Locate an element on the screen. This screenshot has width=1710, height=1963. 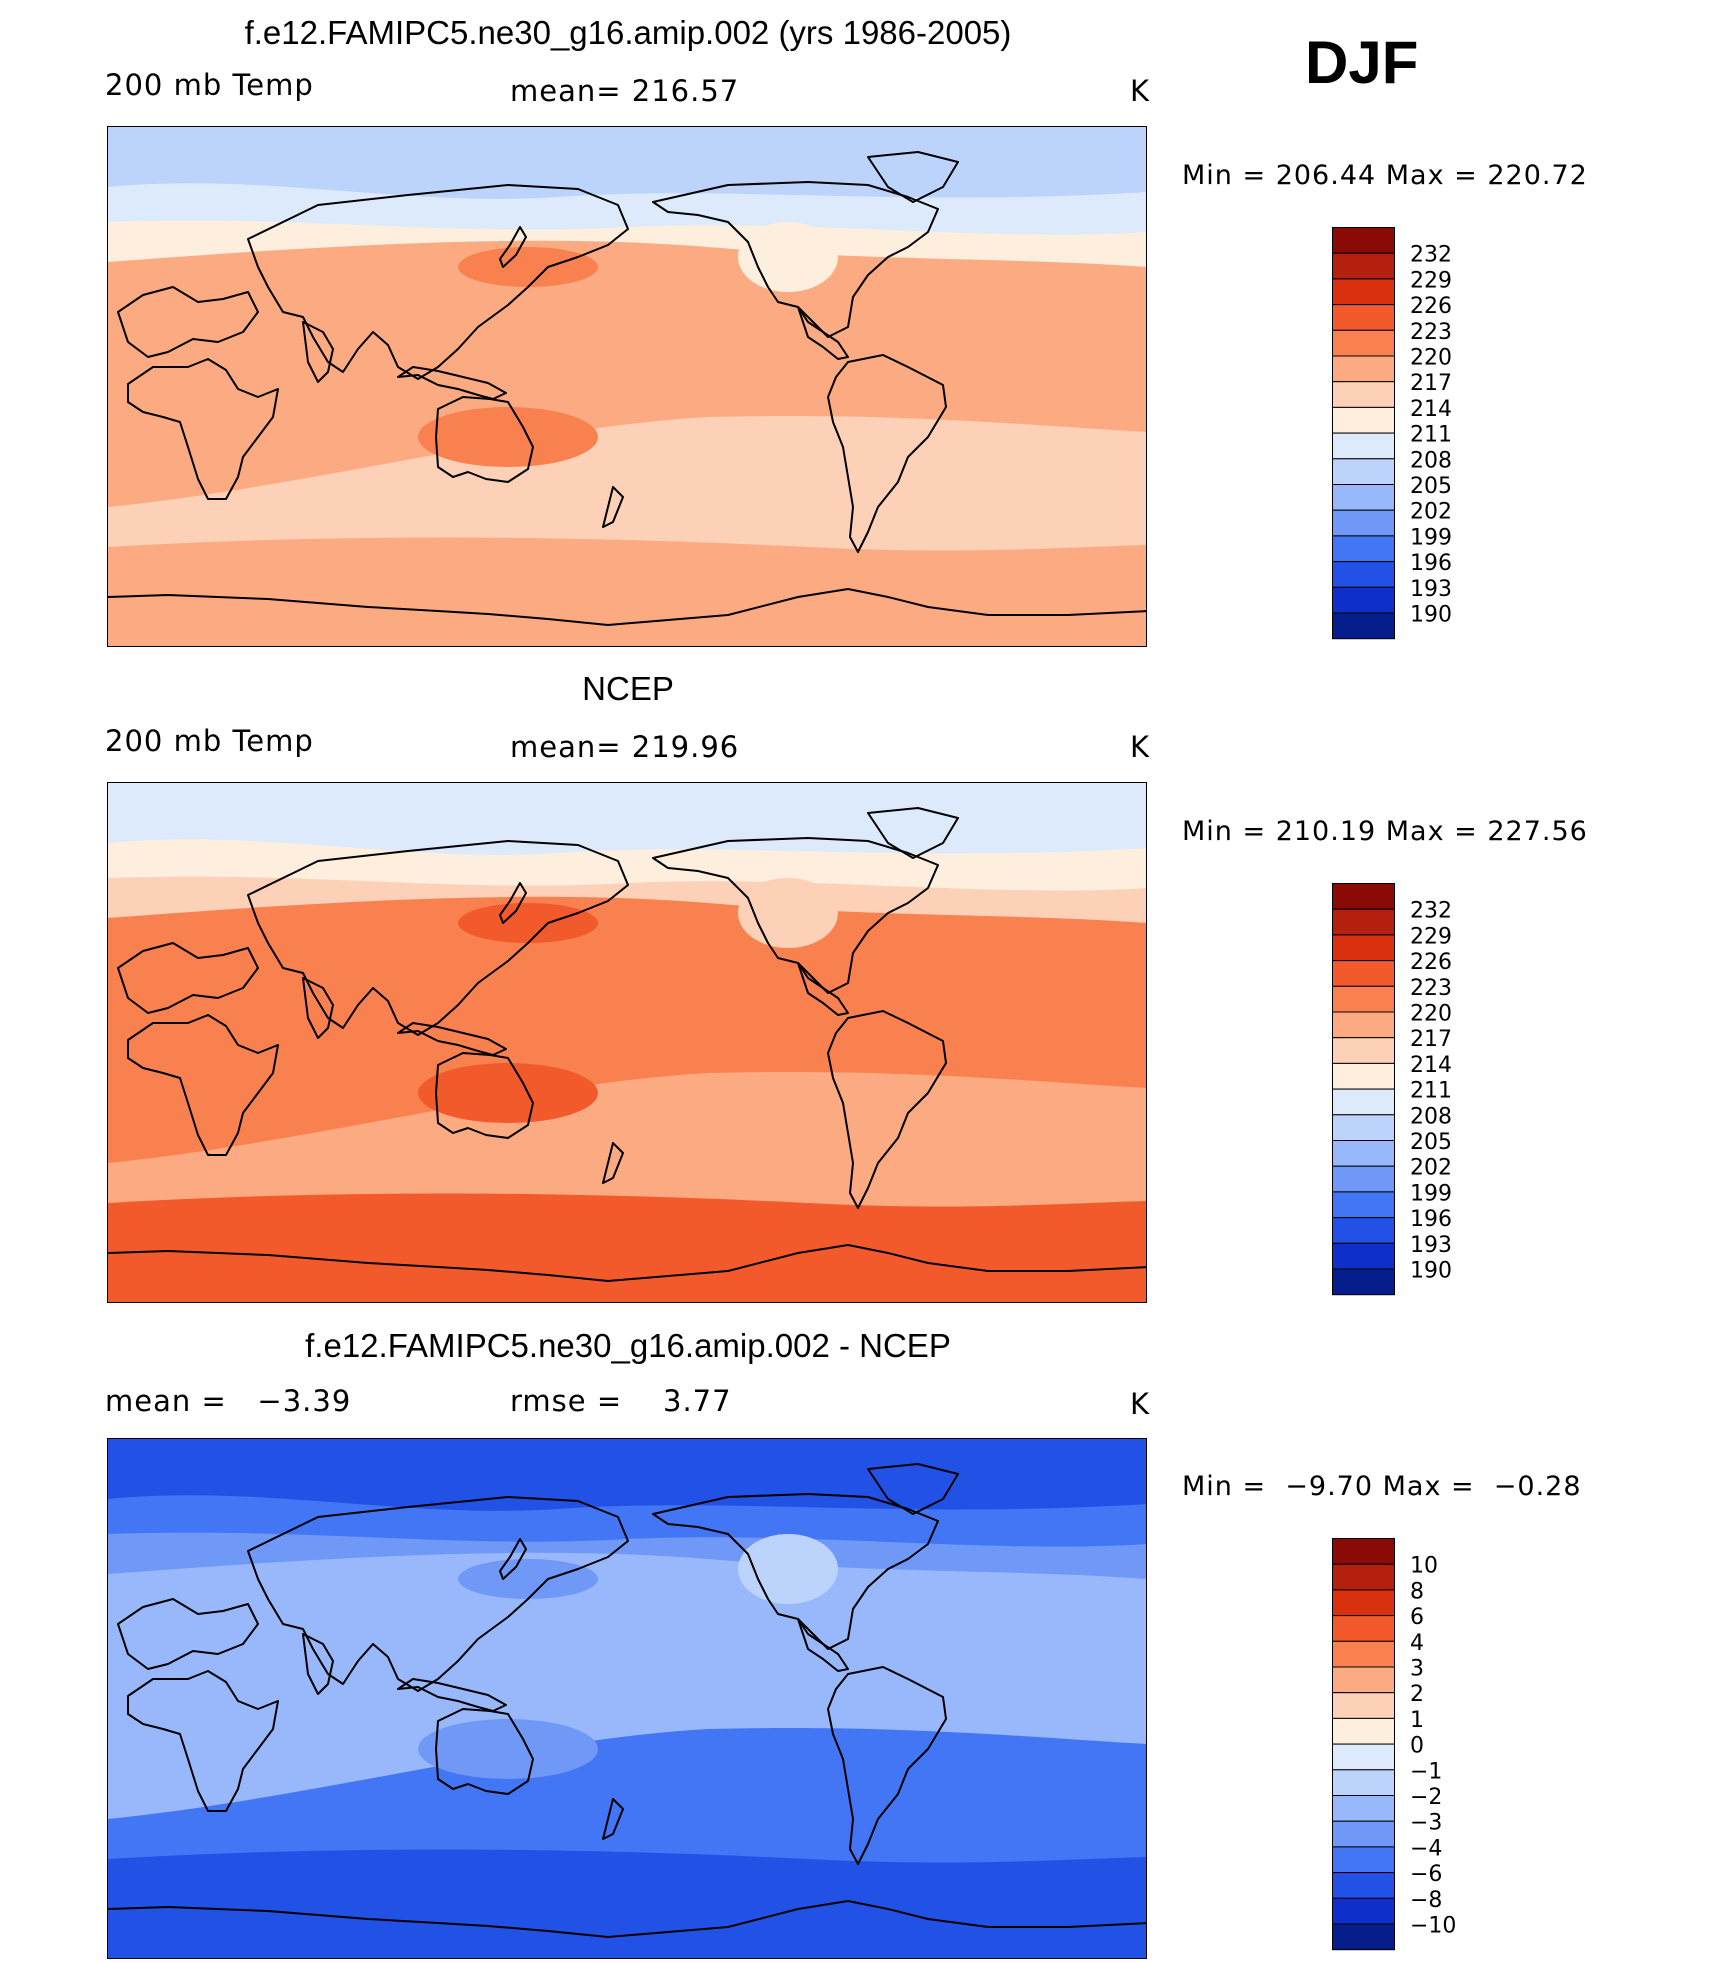
australia-coastline is located at coordinates (484, 1095).